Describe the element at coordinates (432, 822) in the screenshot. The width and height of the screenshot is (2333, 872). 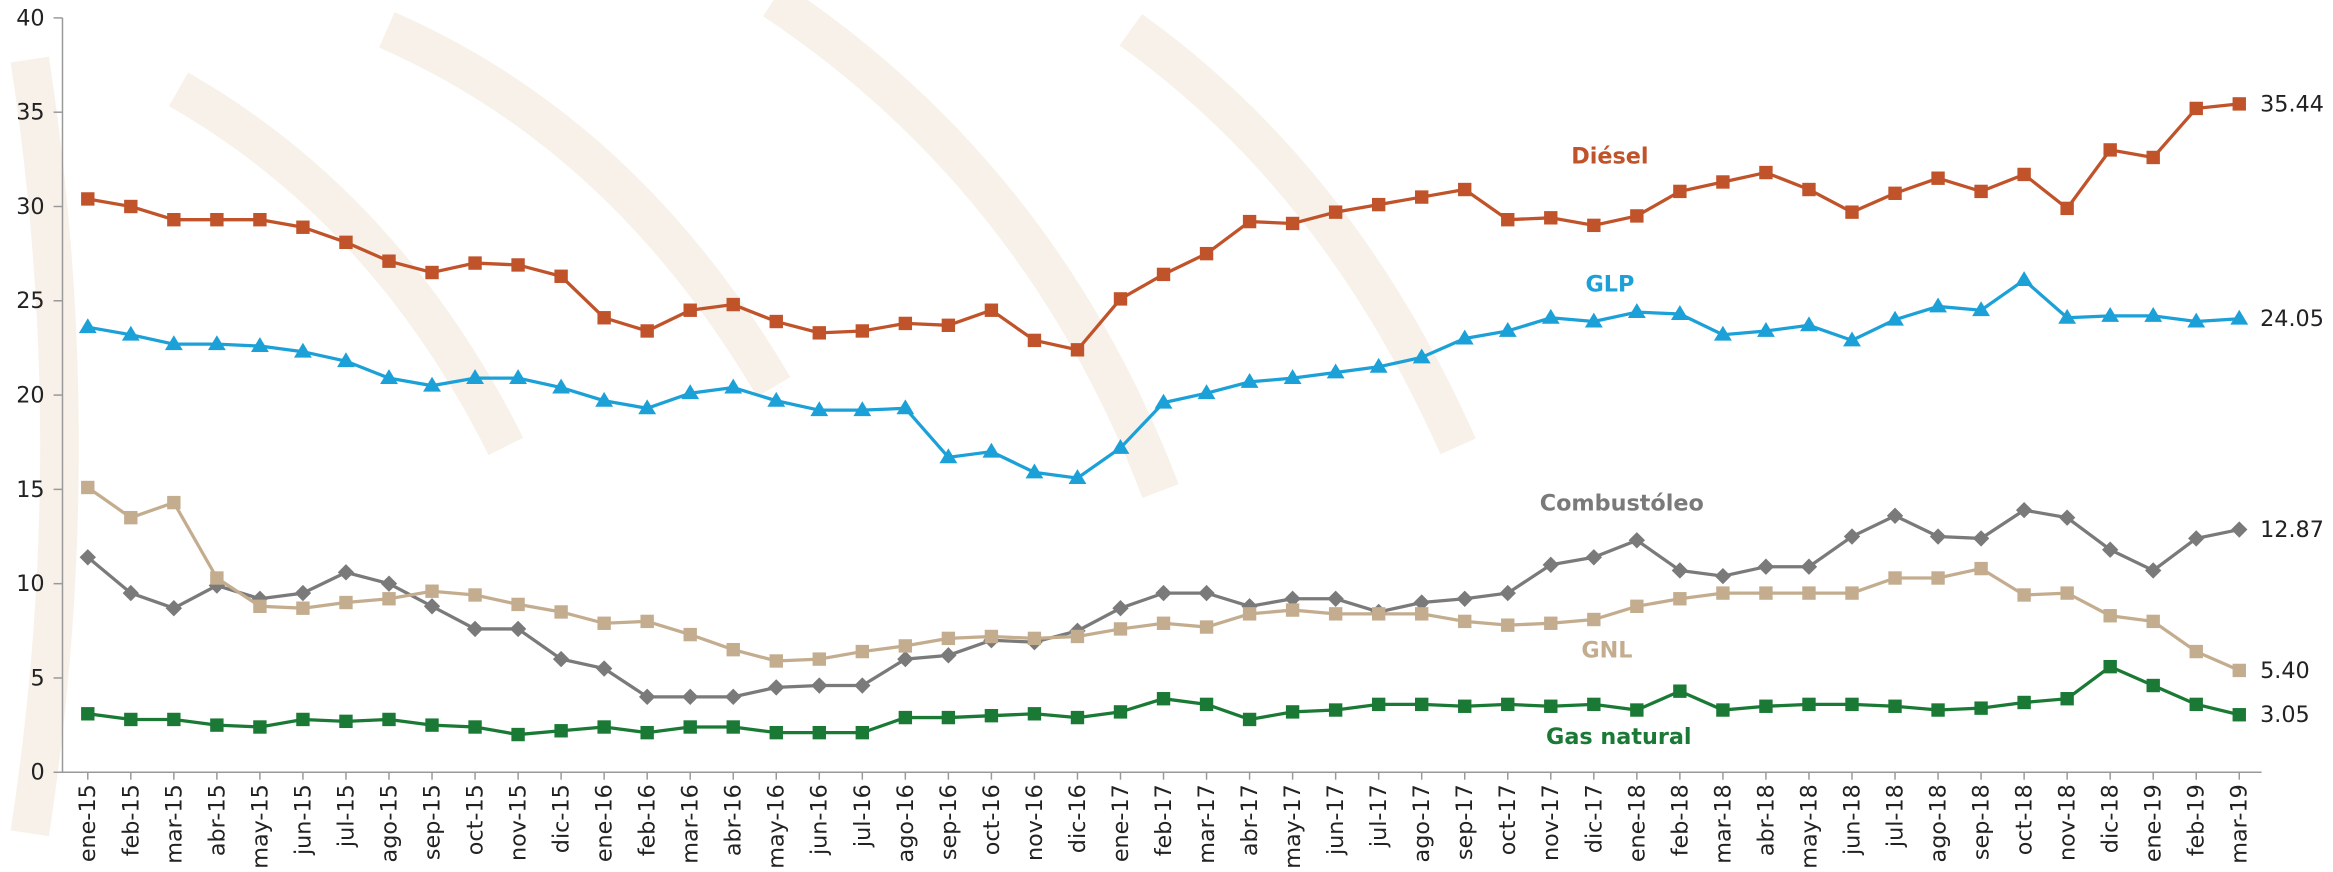
I see `x-tick-label: sep-15` at that location.